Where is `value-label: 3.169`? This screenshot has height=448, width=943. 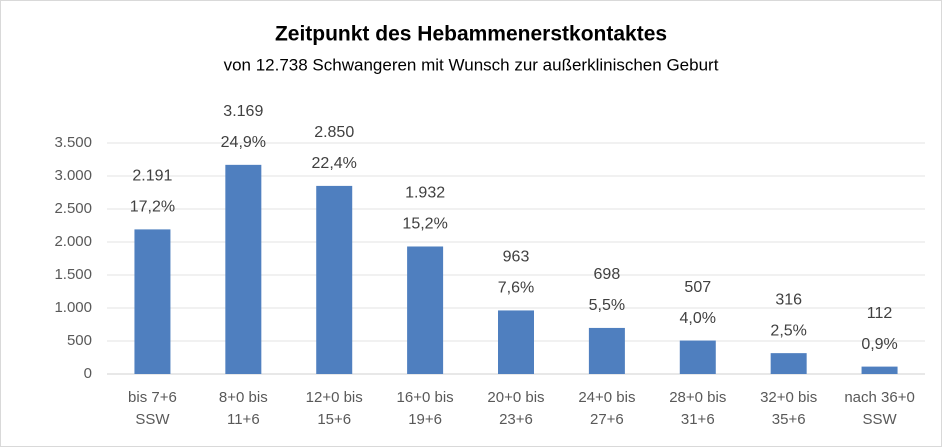
value-label: 3.169 is located at coordinates (243, 111).